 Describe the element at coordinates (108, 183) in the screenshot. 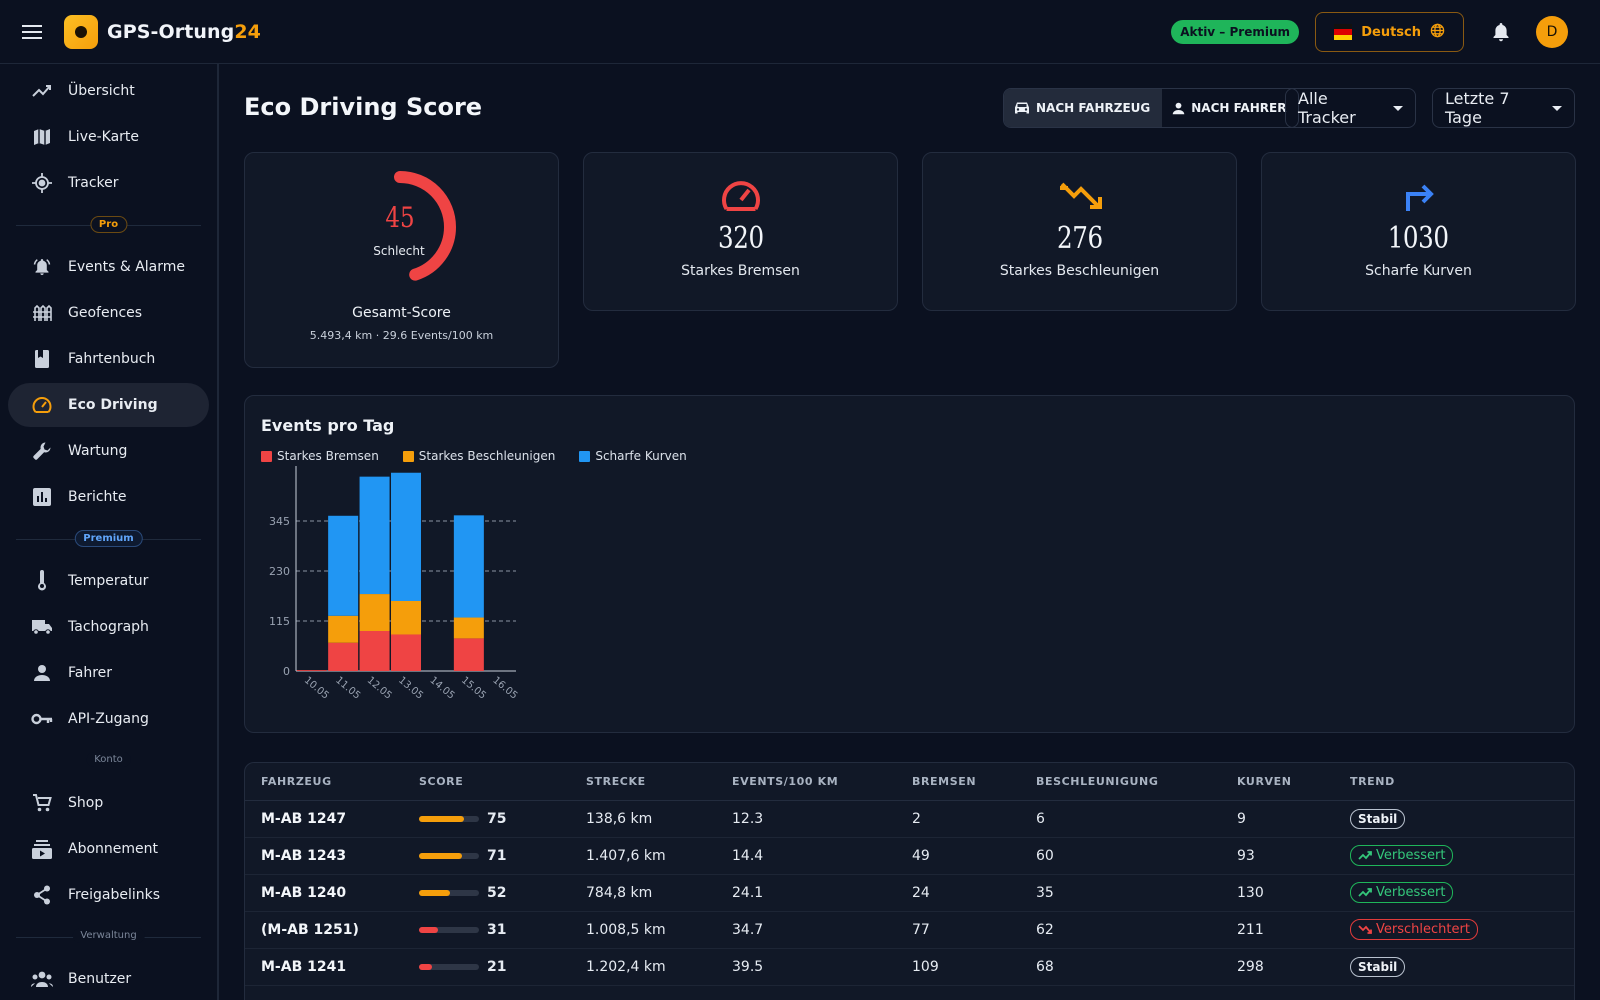

I see `sidebar-item-tracker: Tracker` at that location.